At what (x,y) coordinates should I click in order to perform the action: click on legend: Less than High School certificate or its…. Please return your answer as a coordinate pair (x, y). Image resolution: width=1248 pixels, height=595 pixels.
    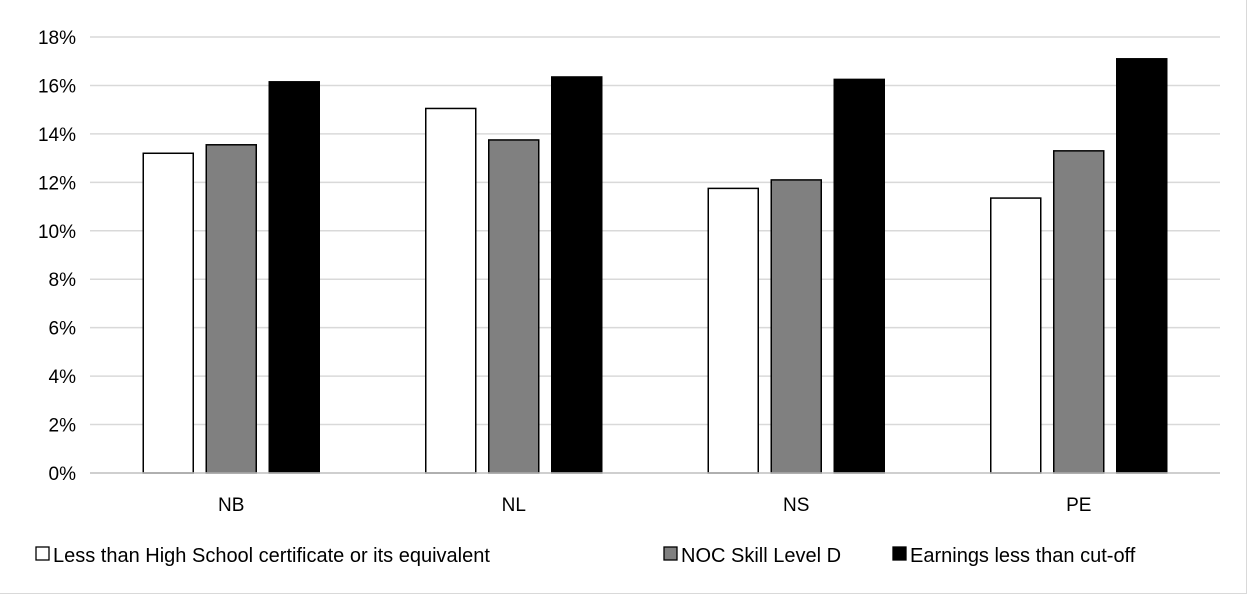
    Looking at the image, I should click on (585, 556).